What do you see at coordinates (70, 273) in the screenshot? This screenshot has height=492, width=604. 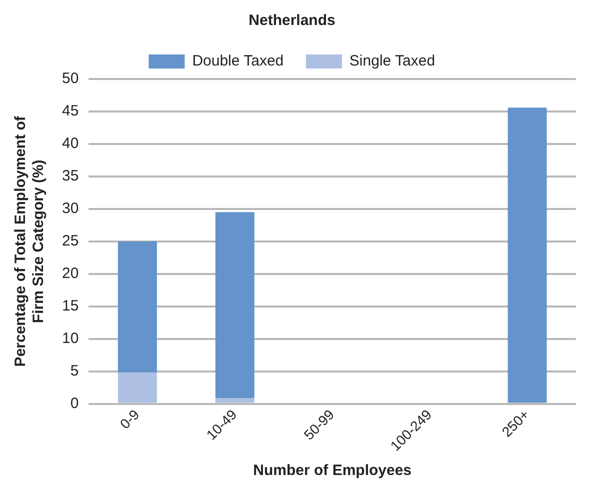 I see `y-tick-label: 20` at bounding box center [70, 273].